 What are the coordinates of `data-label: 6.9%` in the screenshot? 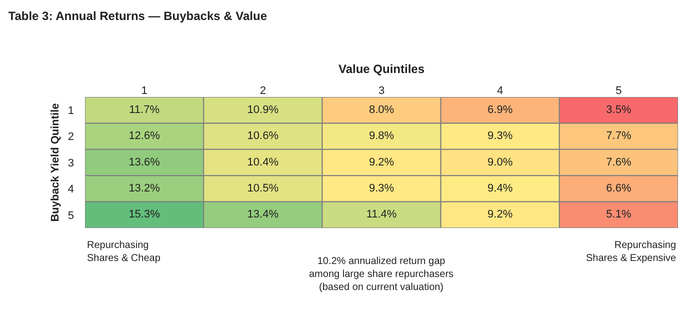 It's located at (500, 110).